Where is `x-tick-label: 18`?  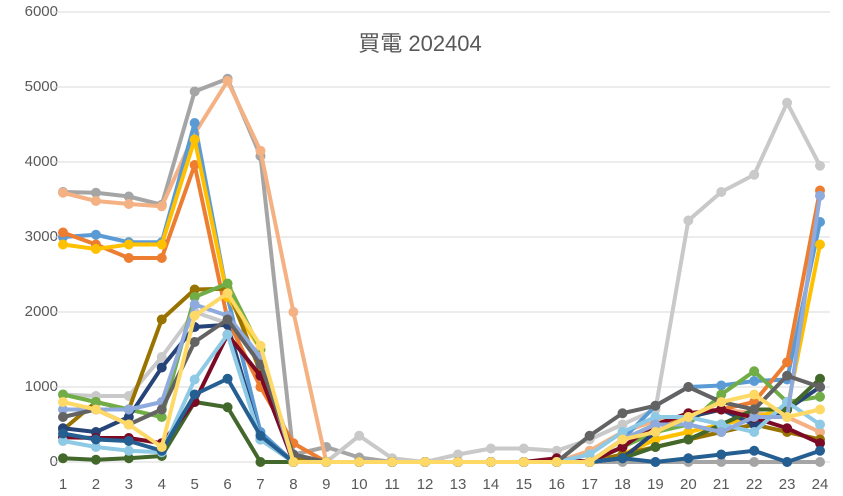 x-tick-label: 18 is located at coordinates (622, 484).